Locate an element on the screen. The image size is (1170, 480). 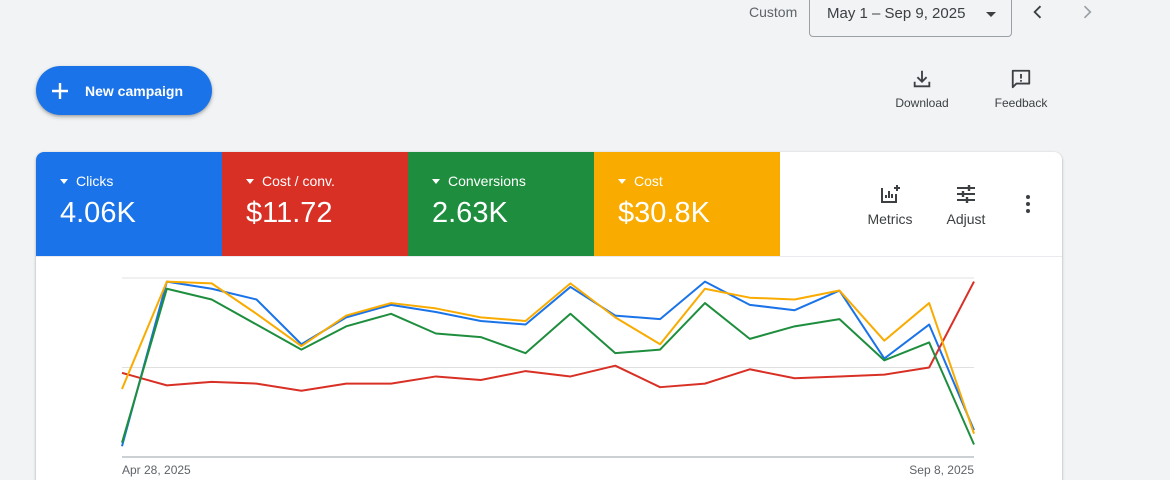
metric-value: 4.06K is located at coordinates (98, 213).